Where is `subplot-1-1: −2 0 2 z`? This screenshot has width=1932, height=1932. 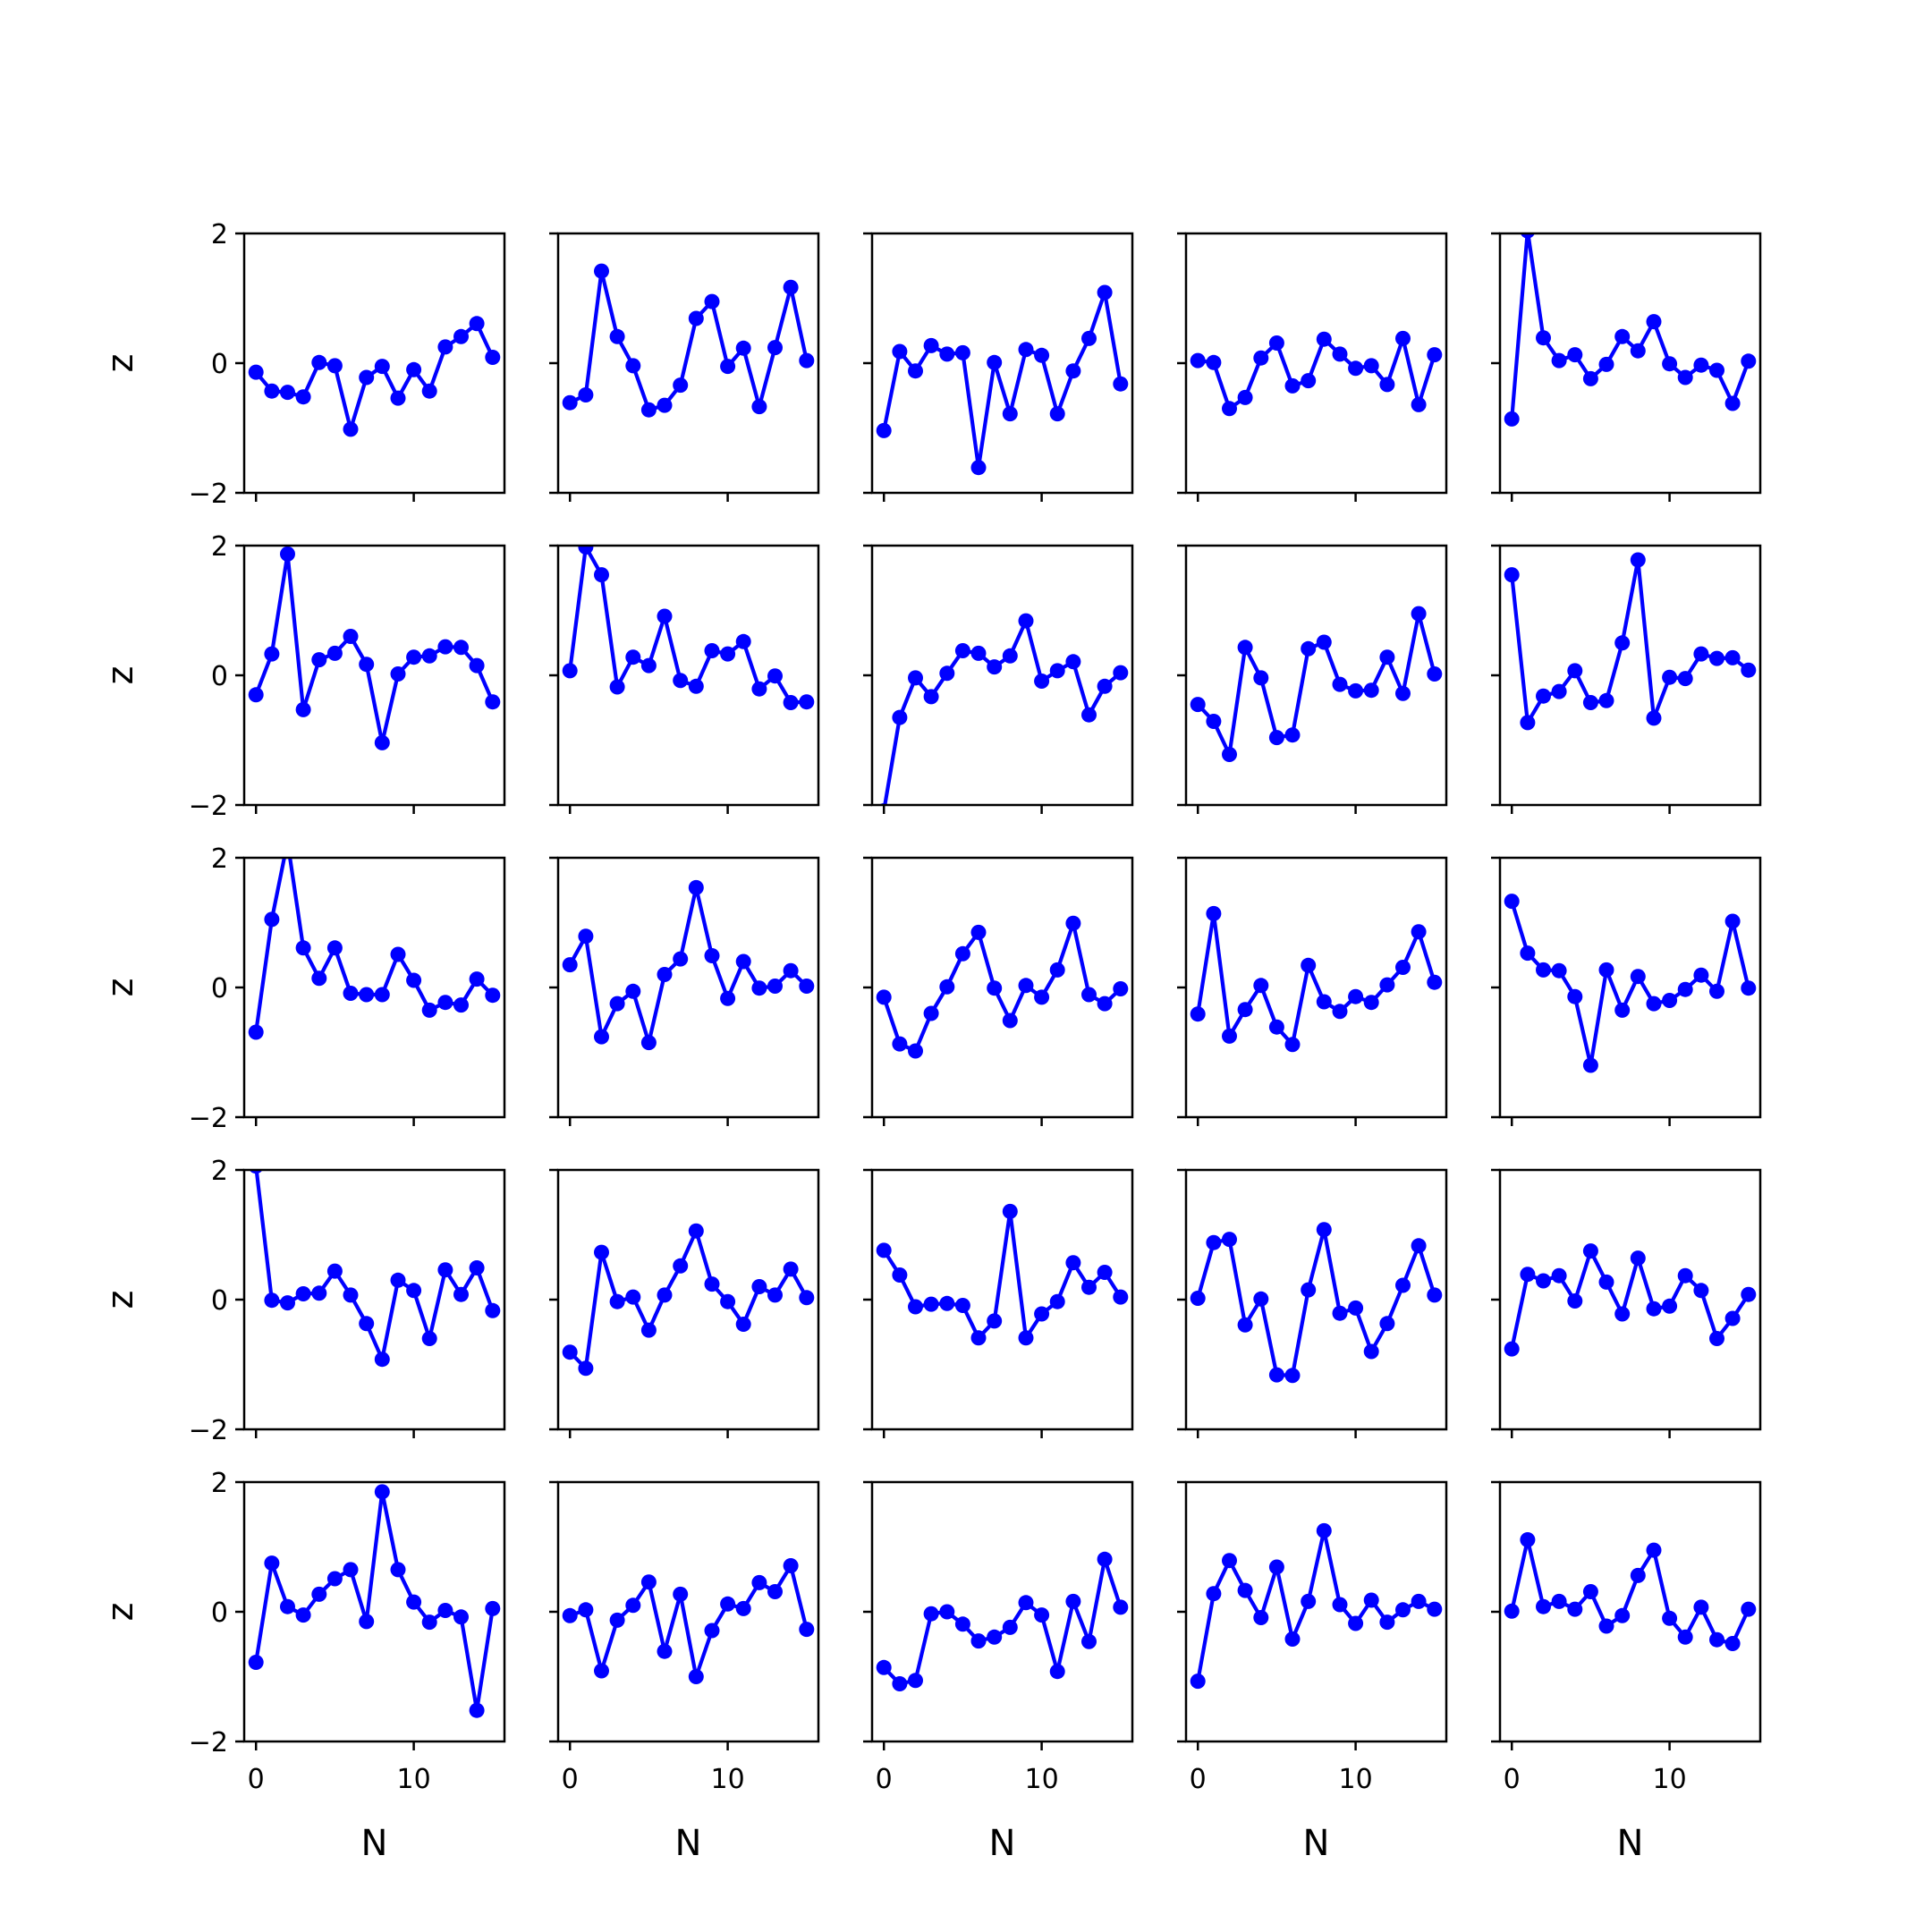
subplot-1-1: −2 0 2 z is located at coordinates (303, 364).